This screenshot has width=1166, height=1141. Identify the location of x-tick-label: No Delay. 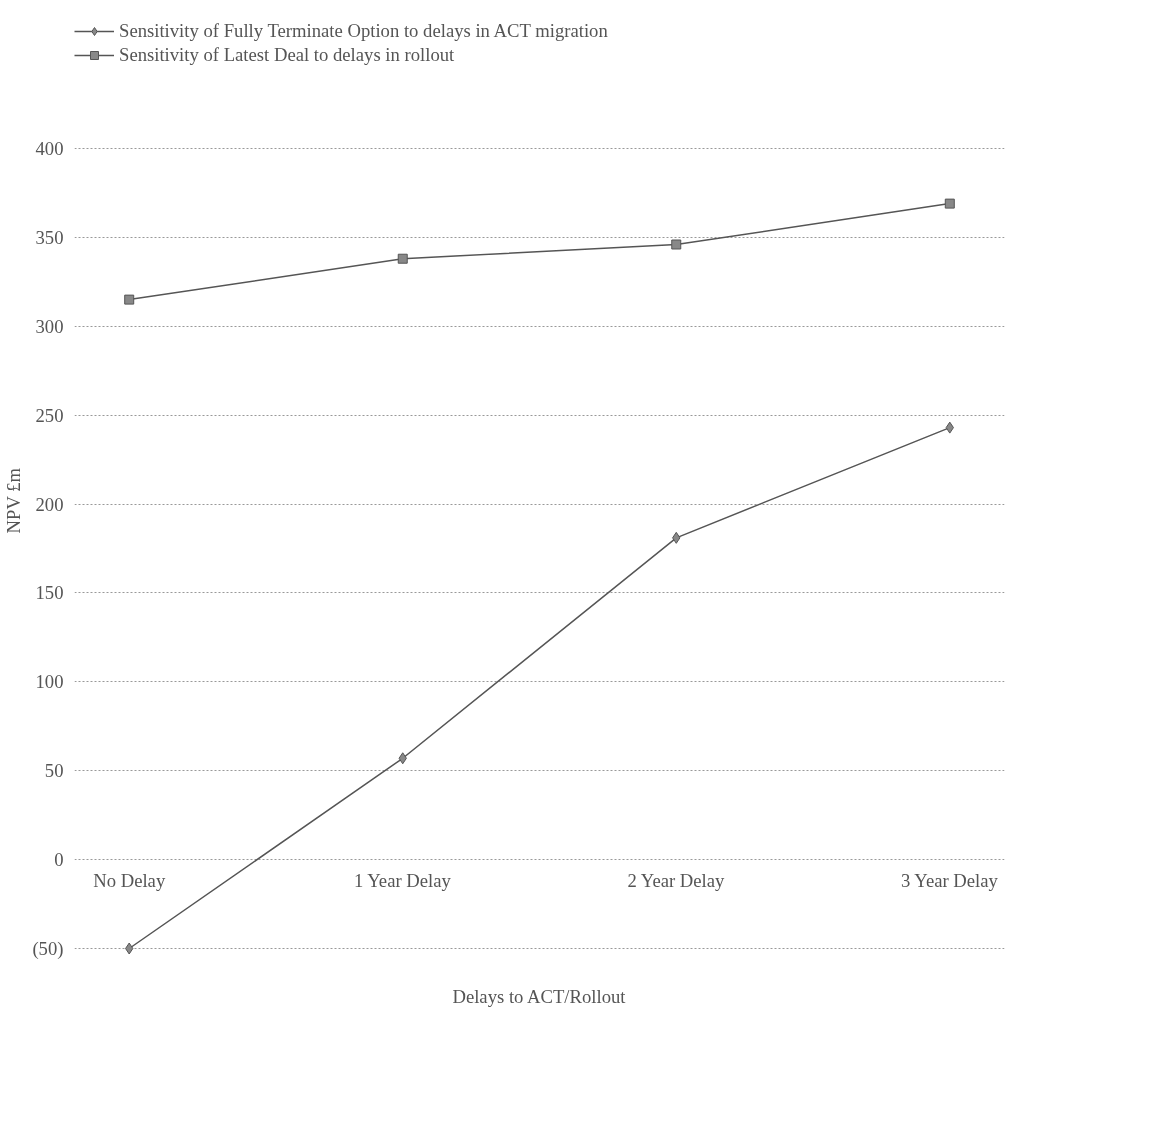
(129, 880).